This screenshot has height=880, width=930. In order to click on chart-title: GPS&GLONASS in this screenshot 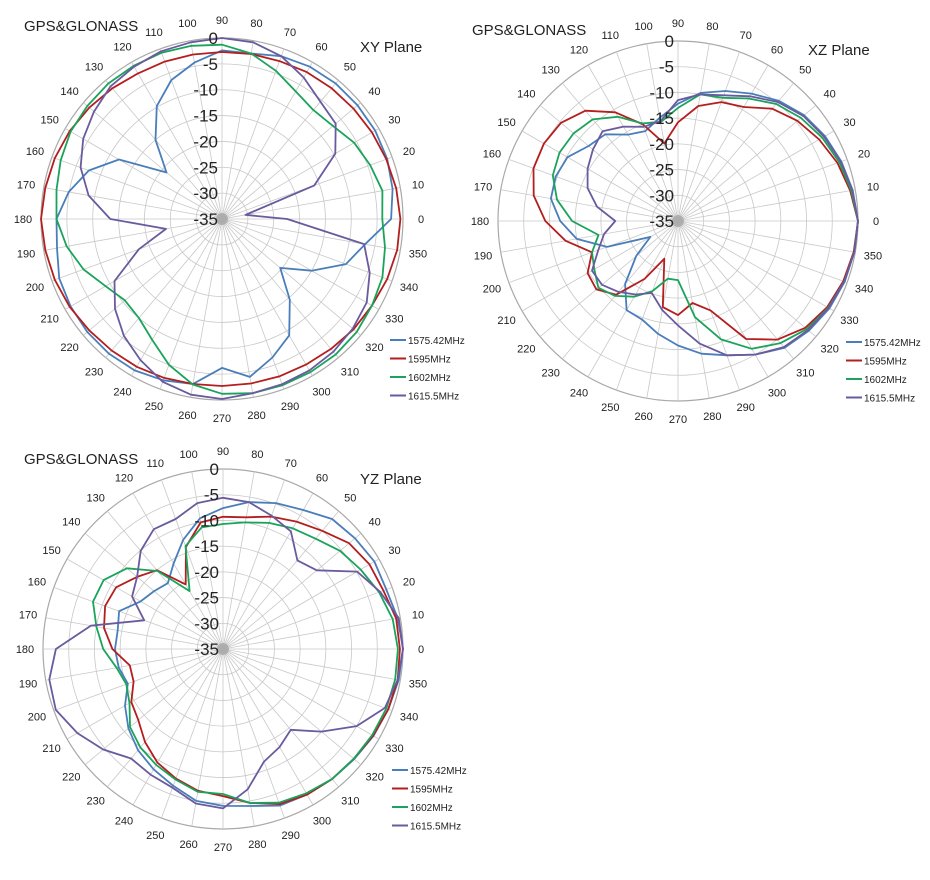, I will do `click(81, 26)`.